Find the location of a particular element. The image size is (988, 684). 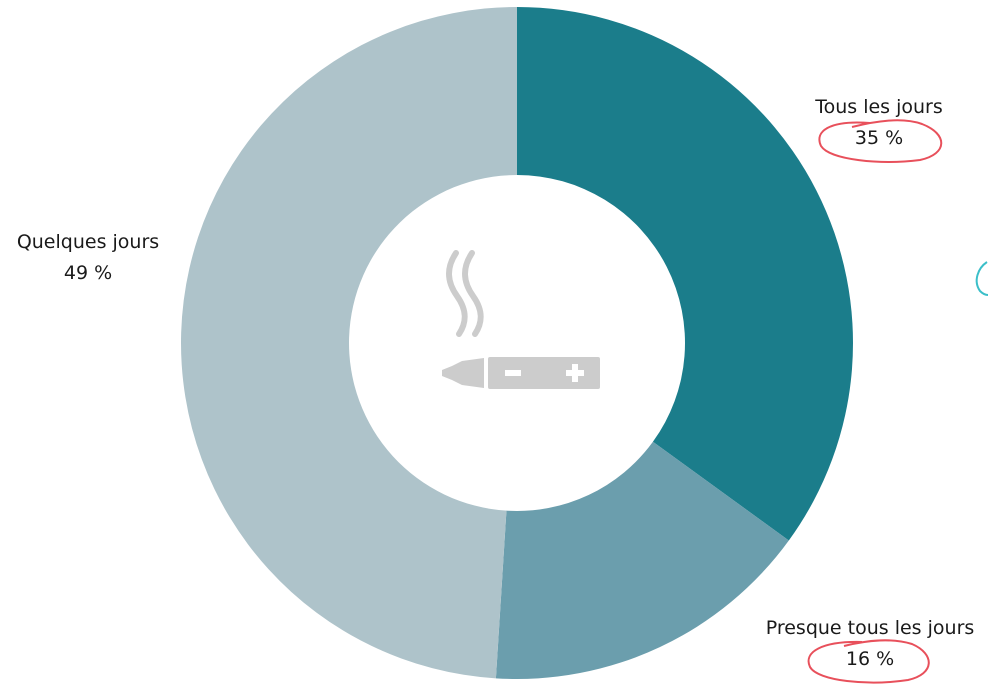

plus-icon is located at coordinates (575, 373).